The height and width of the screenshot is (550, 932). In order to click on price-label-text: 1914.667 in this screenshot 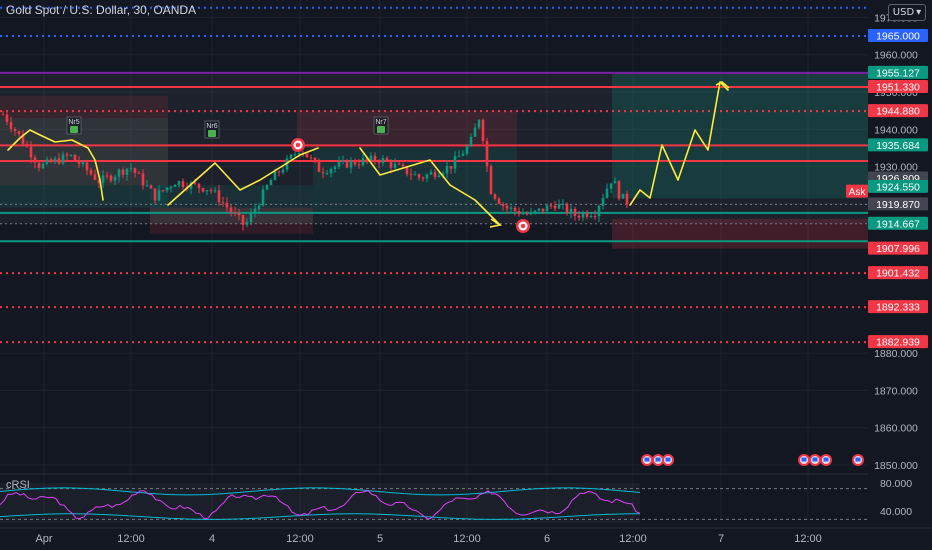, I will do `click(898, 224)`.